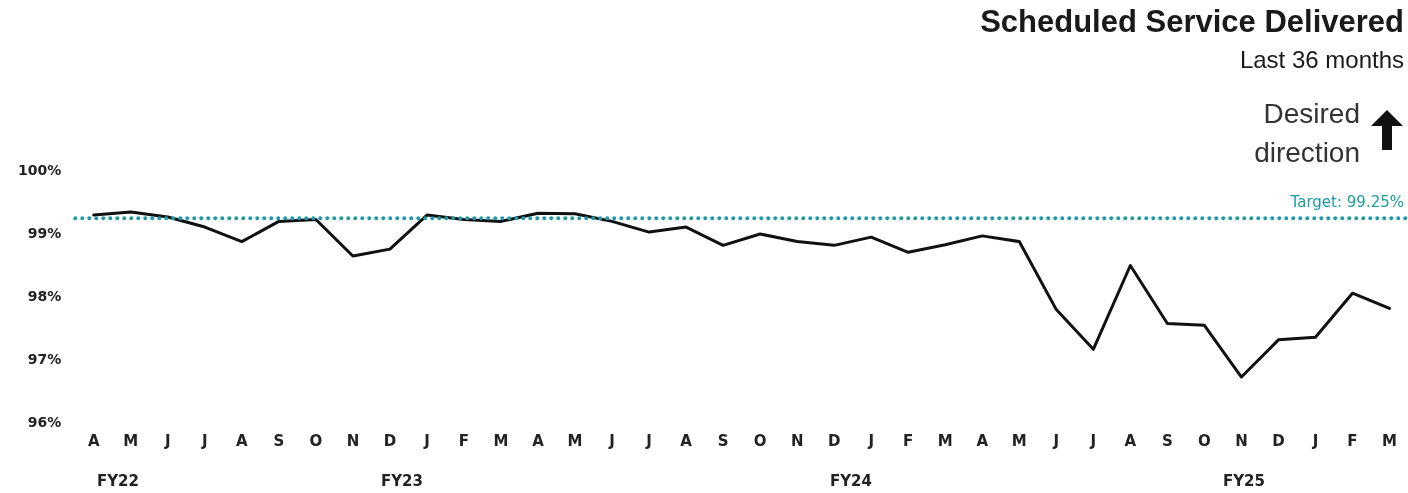 Image resolution: width=1408 pixels, height=493 pixels. I want to click on y-tick-label: 99%, so click(44, 232).